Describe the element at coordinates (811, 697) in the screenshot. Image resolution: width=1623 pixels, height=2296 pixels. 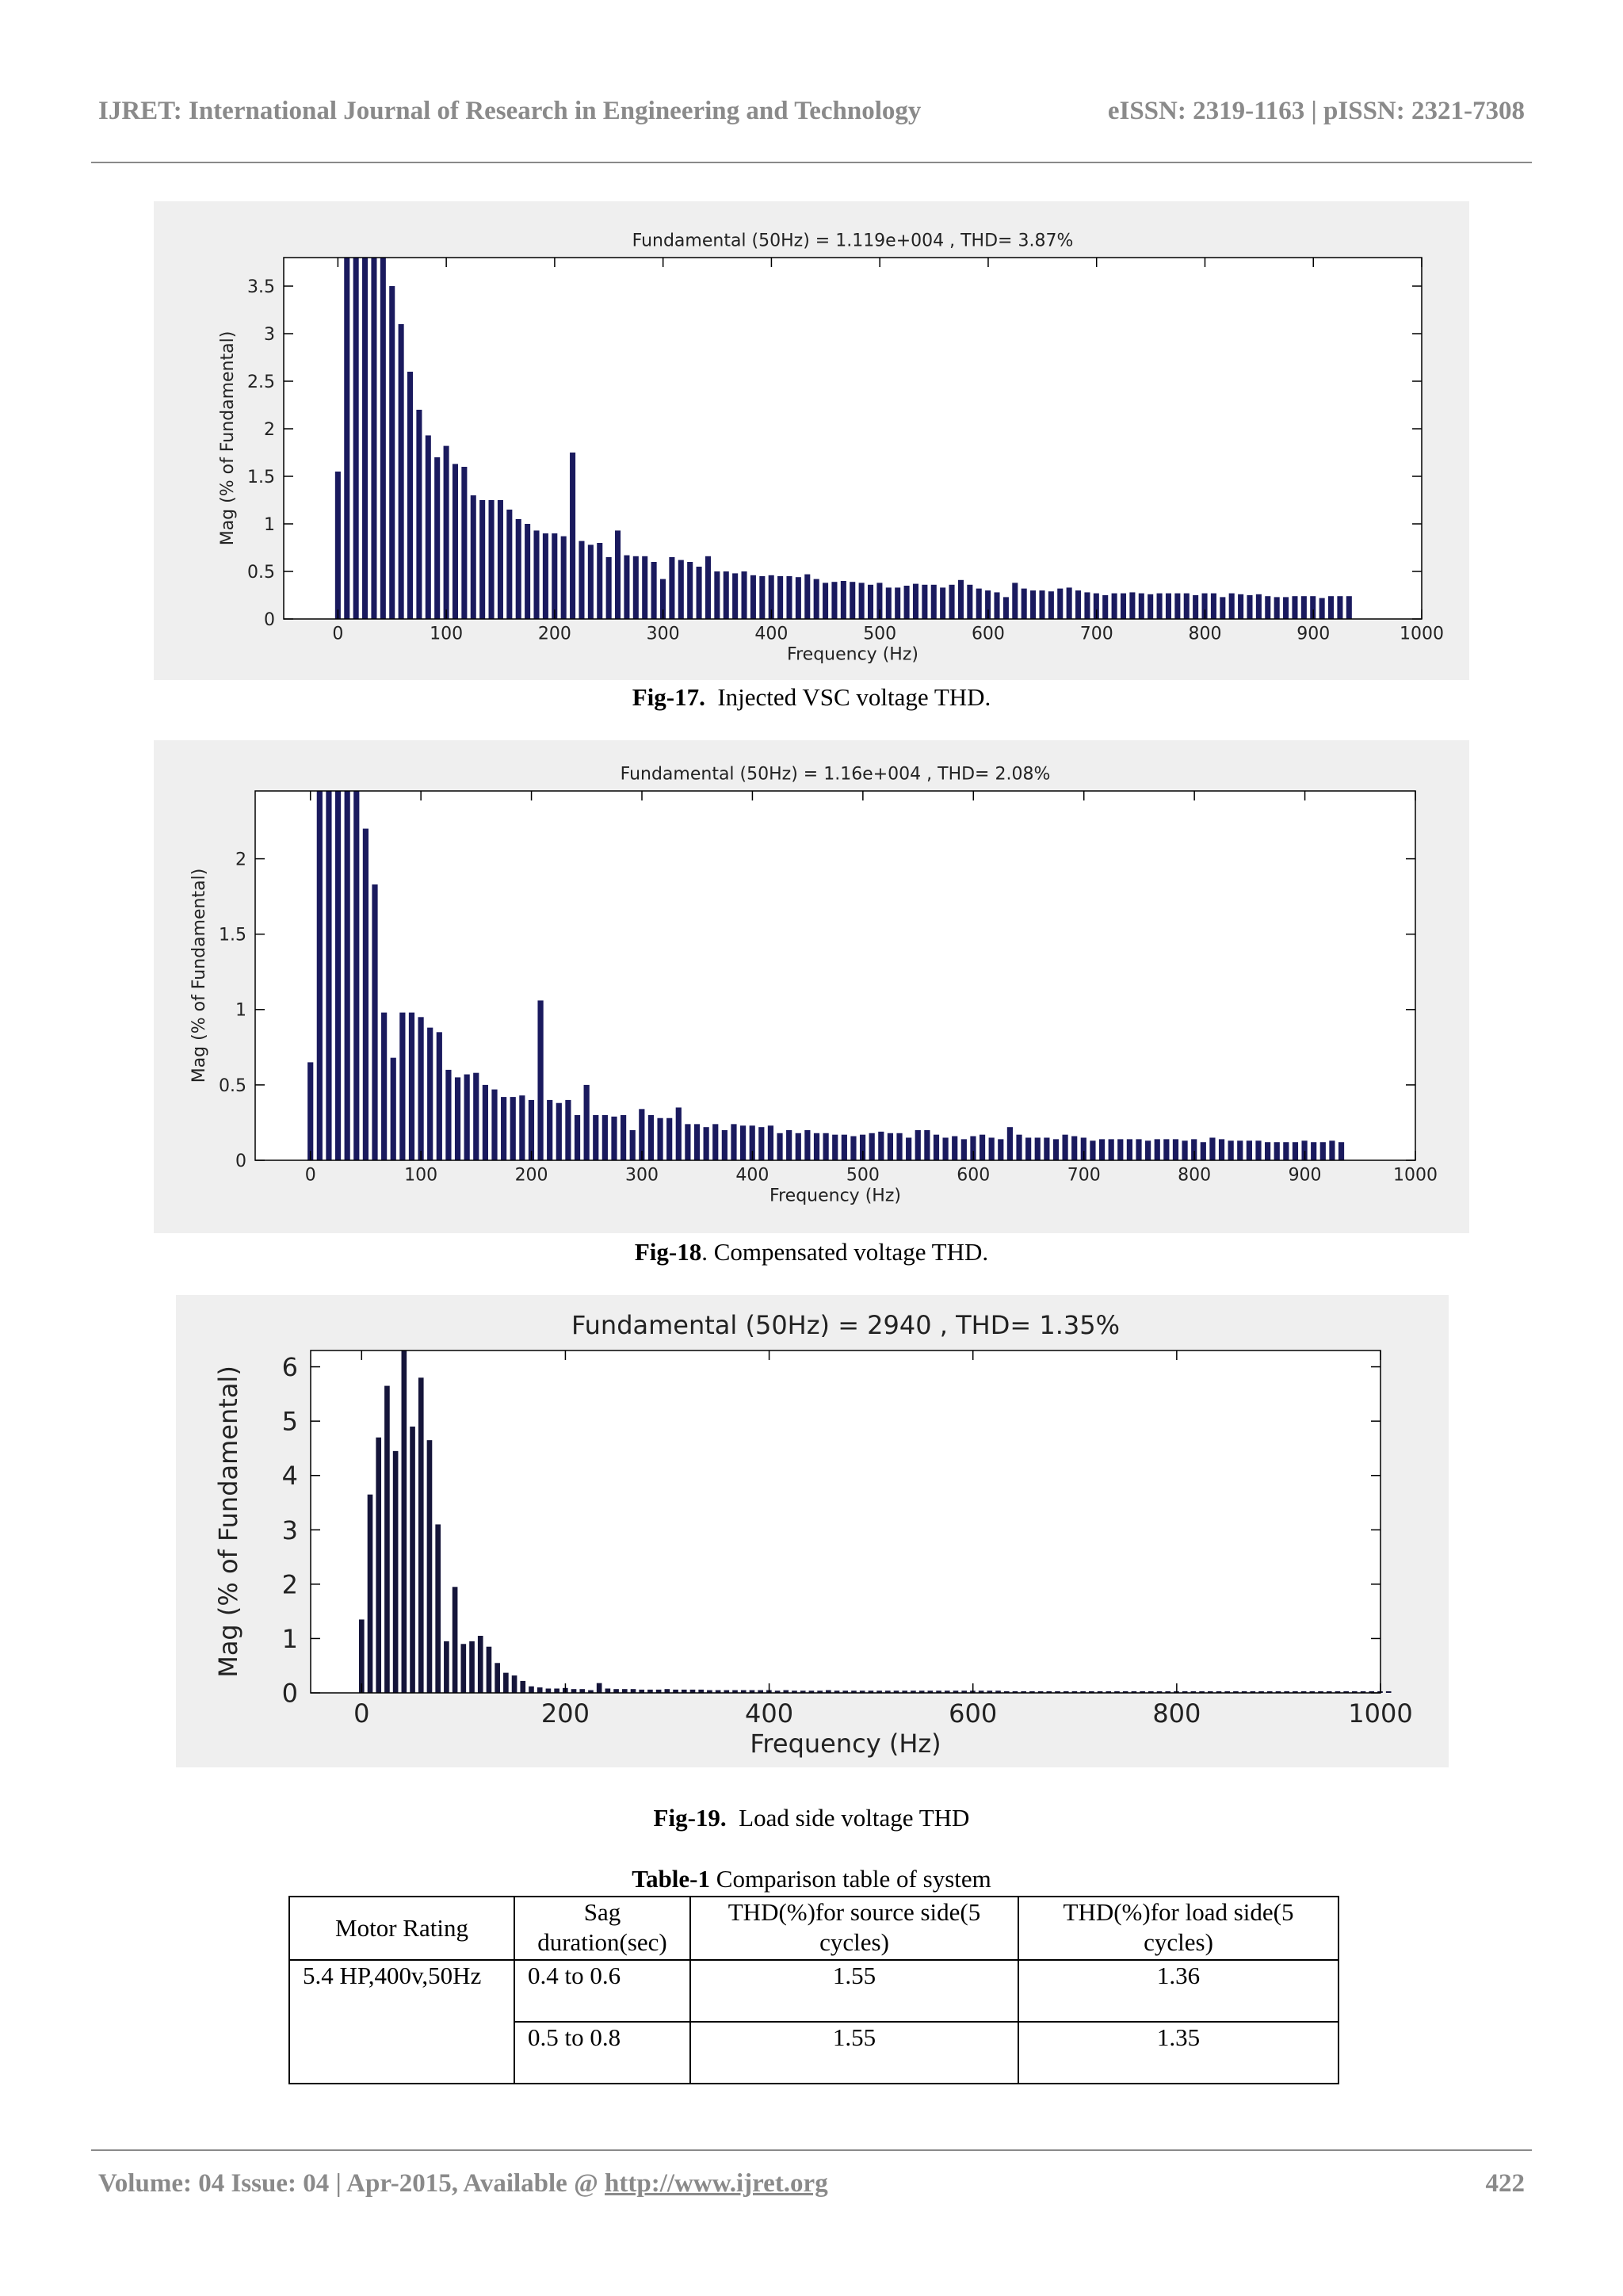
I see `caption-fig17: Fig-17. Injected VSC voltage THD.` at that location.